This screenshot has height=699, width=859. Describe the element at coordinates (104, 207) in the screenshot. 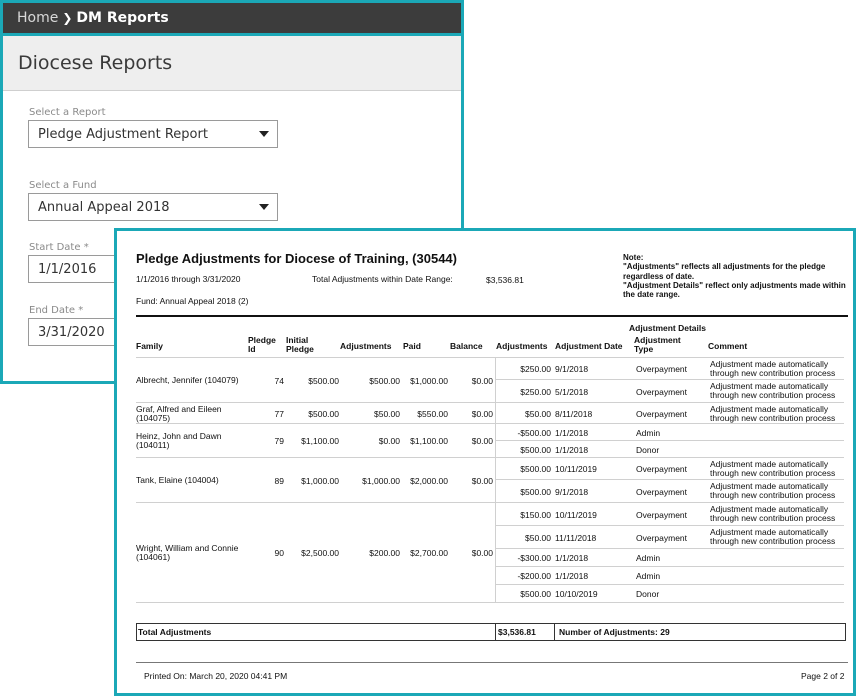

I see `fund-select-value: Annual Appeal 2018` at that location.